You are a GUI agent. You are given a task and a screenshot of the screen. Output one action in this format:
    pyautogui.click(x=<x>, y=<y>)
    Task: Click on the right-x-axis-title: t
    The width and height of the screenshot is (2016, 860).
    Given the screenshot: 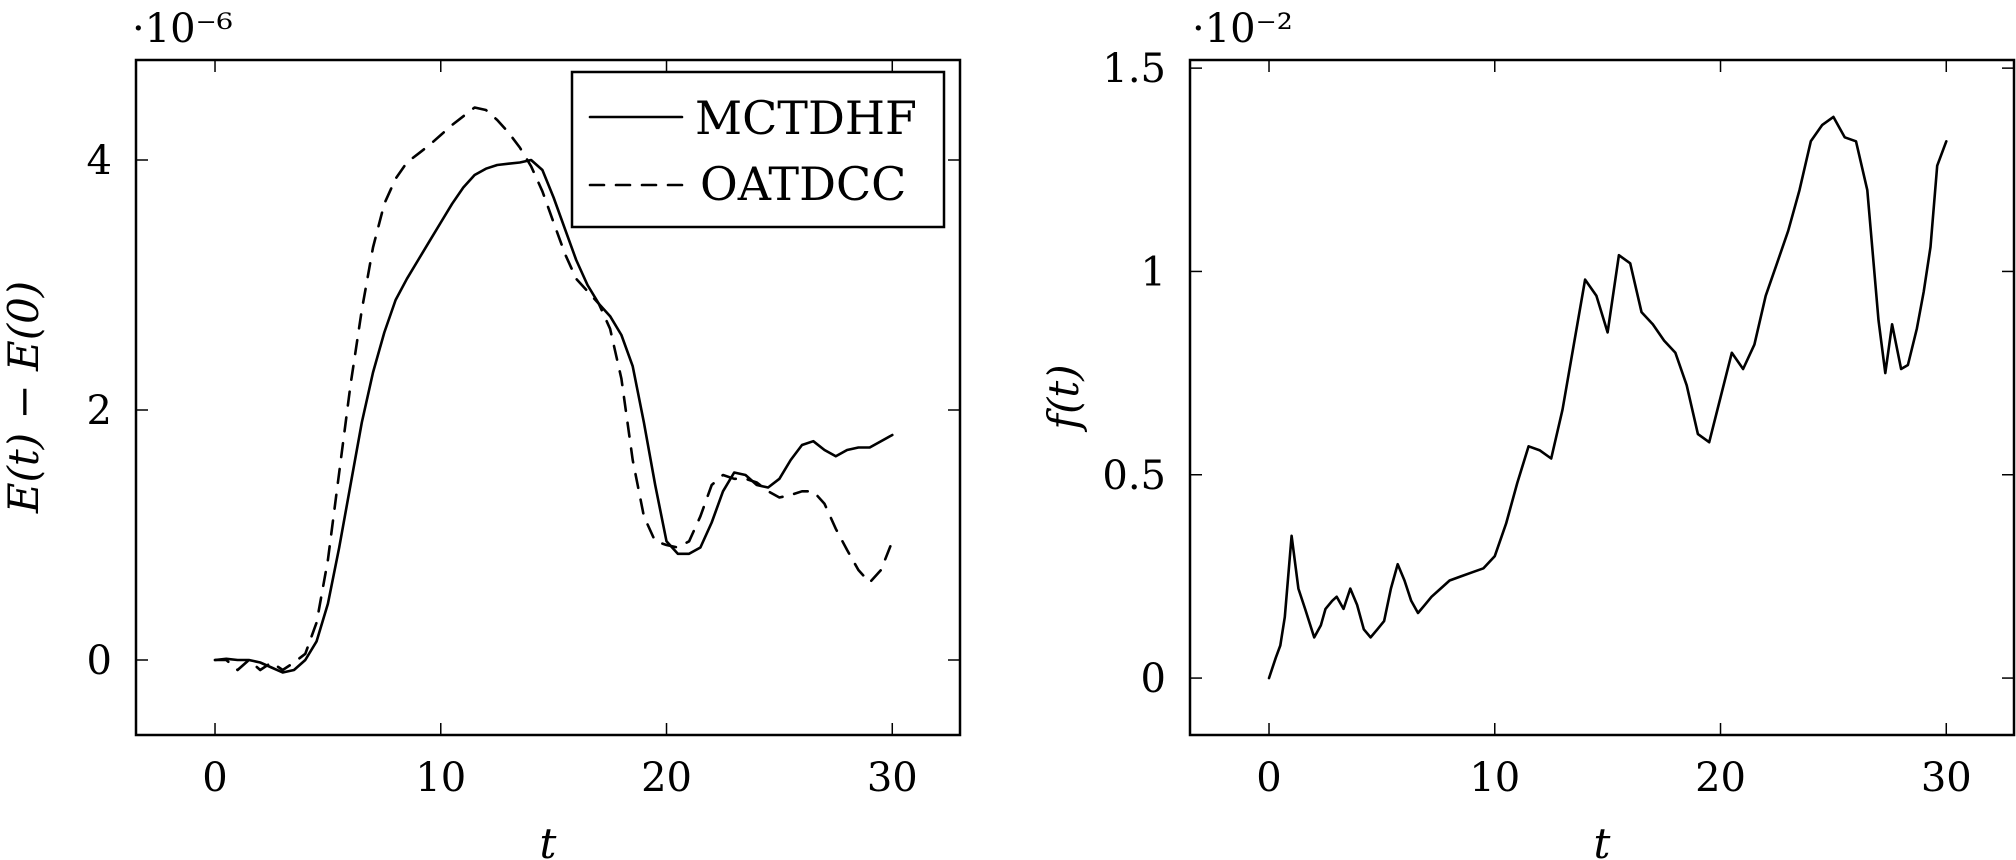 What is the action you would take?
    pyautogui.click(x=1602, y=839)
    